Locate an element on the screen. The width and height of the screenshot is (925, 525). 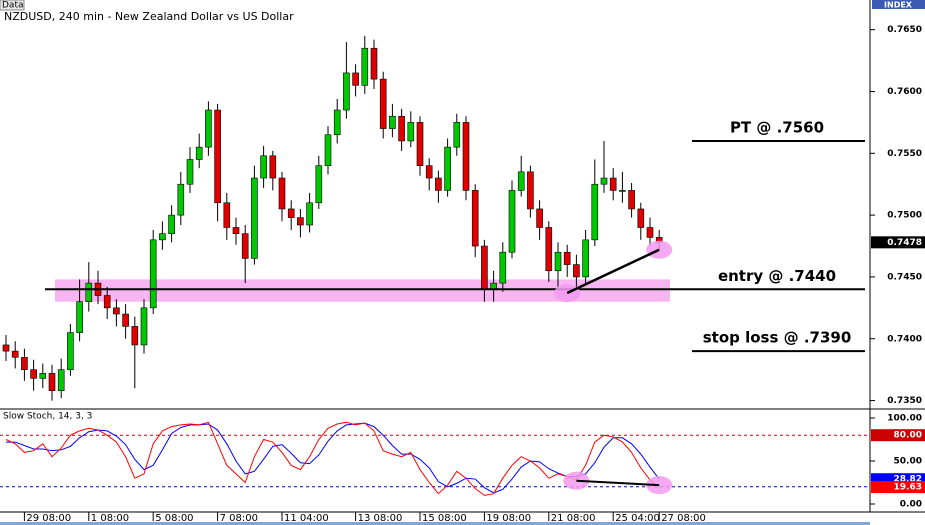
y-tick-label: 0.7550 is located at coordinates (904, 154).